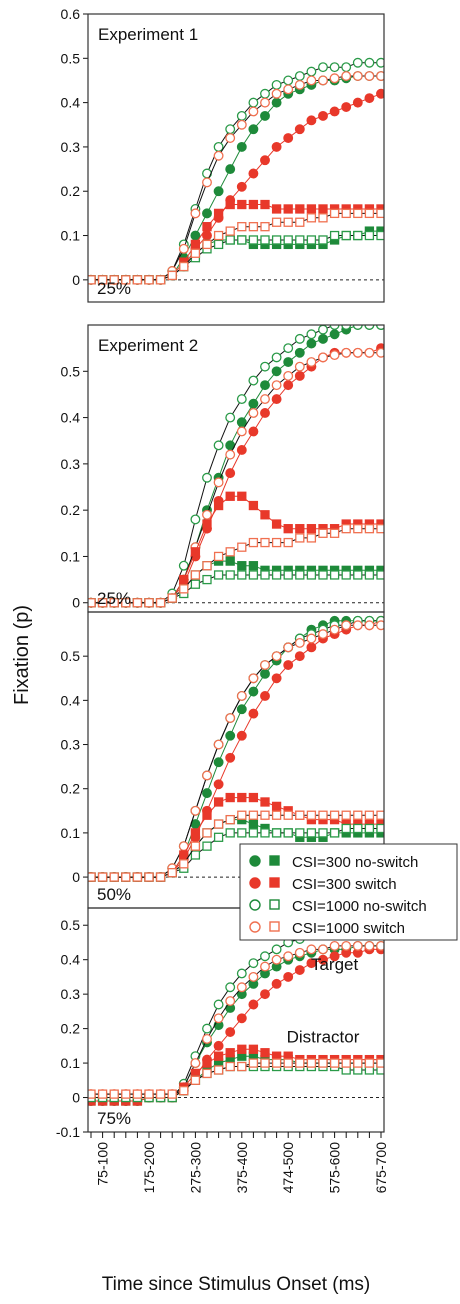  I want to click on series-csi-300-no-switch-target, so click(236, 749).